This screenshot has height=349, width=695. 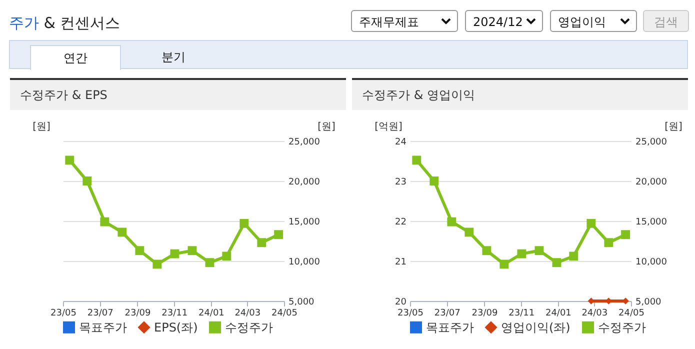 I want to click on text: 주재무제표, so click(x=389, y=22).